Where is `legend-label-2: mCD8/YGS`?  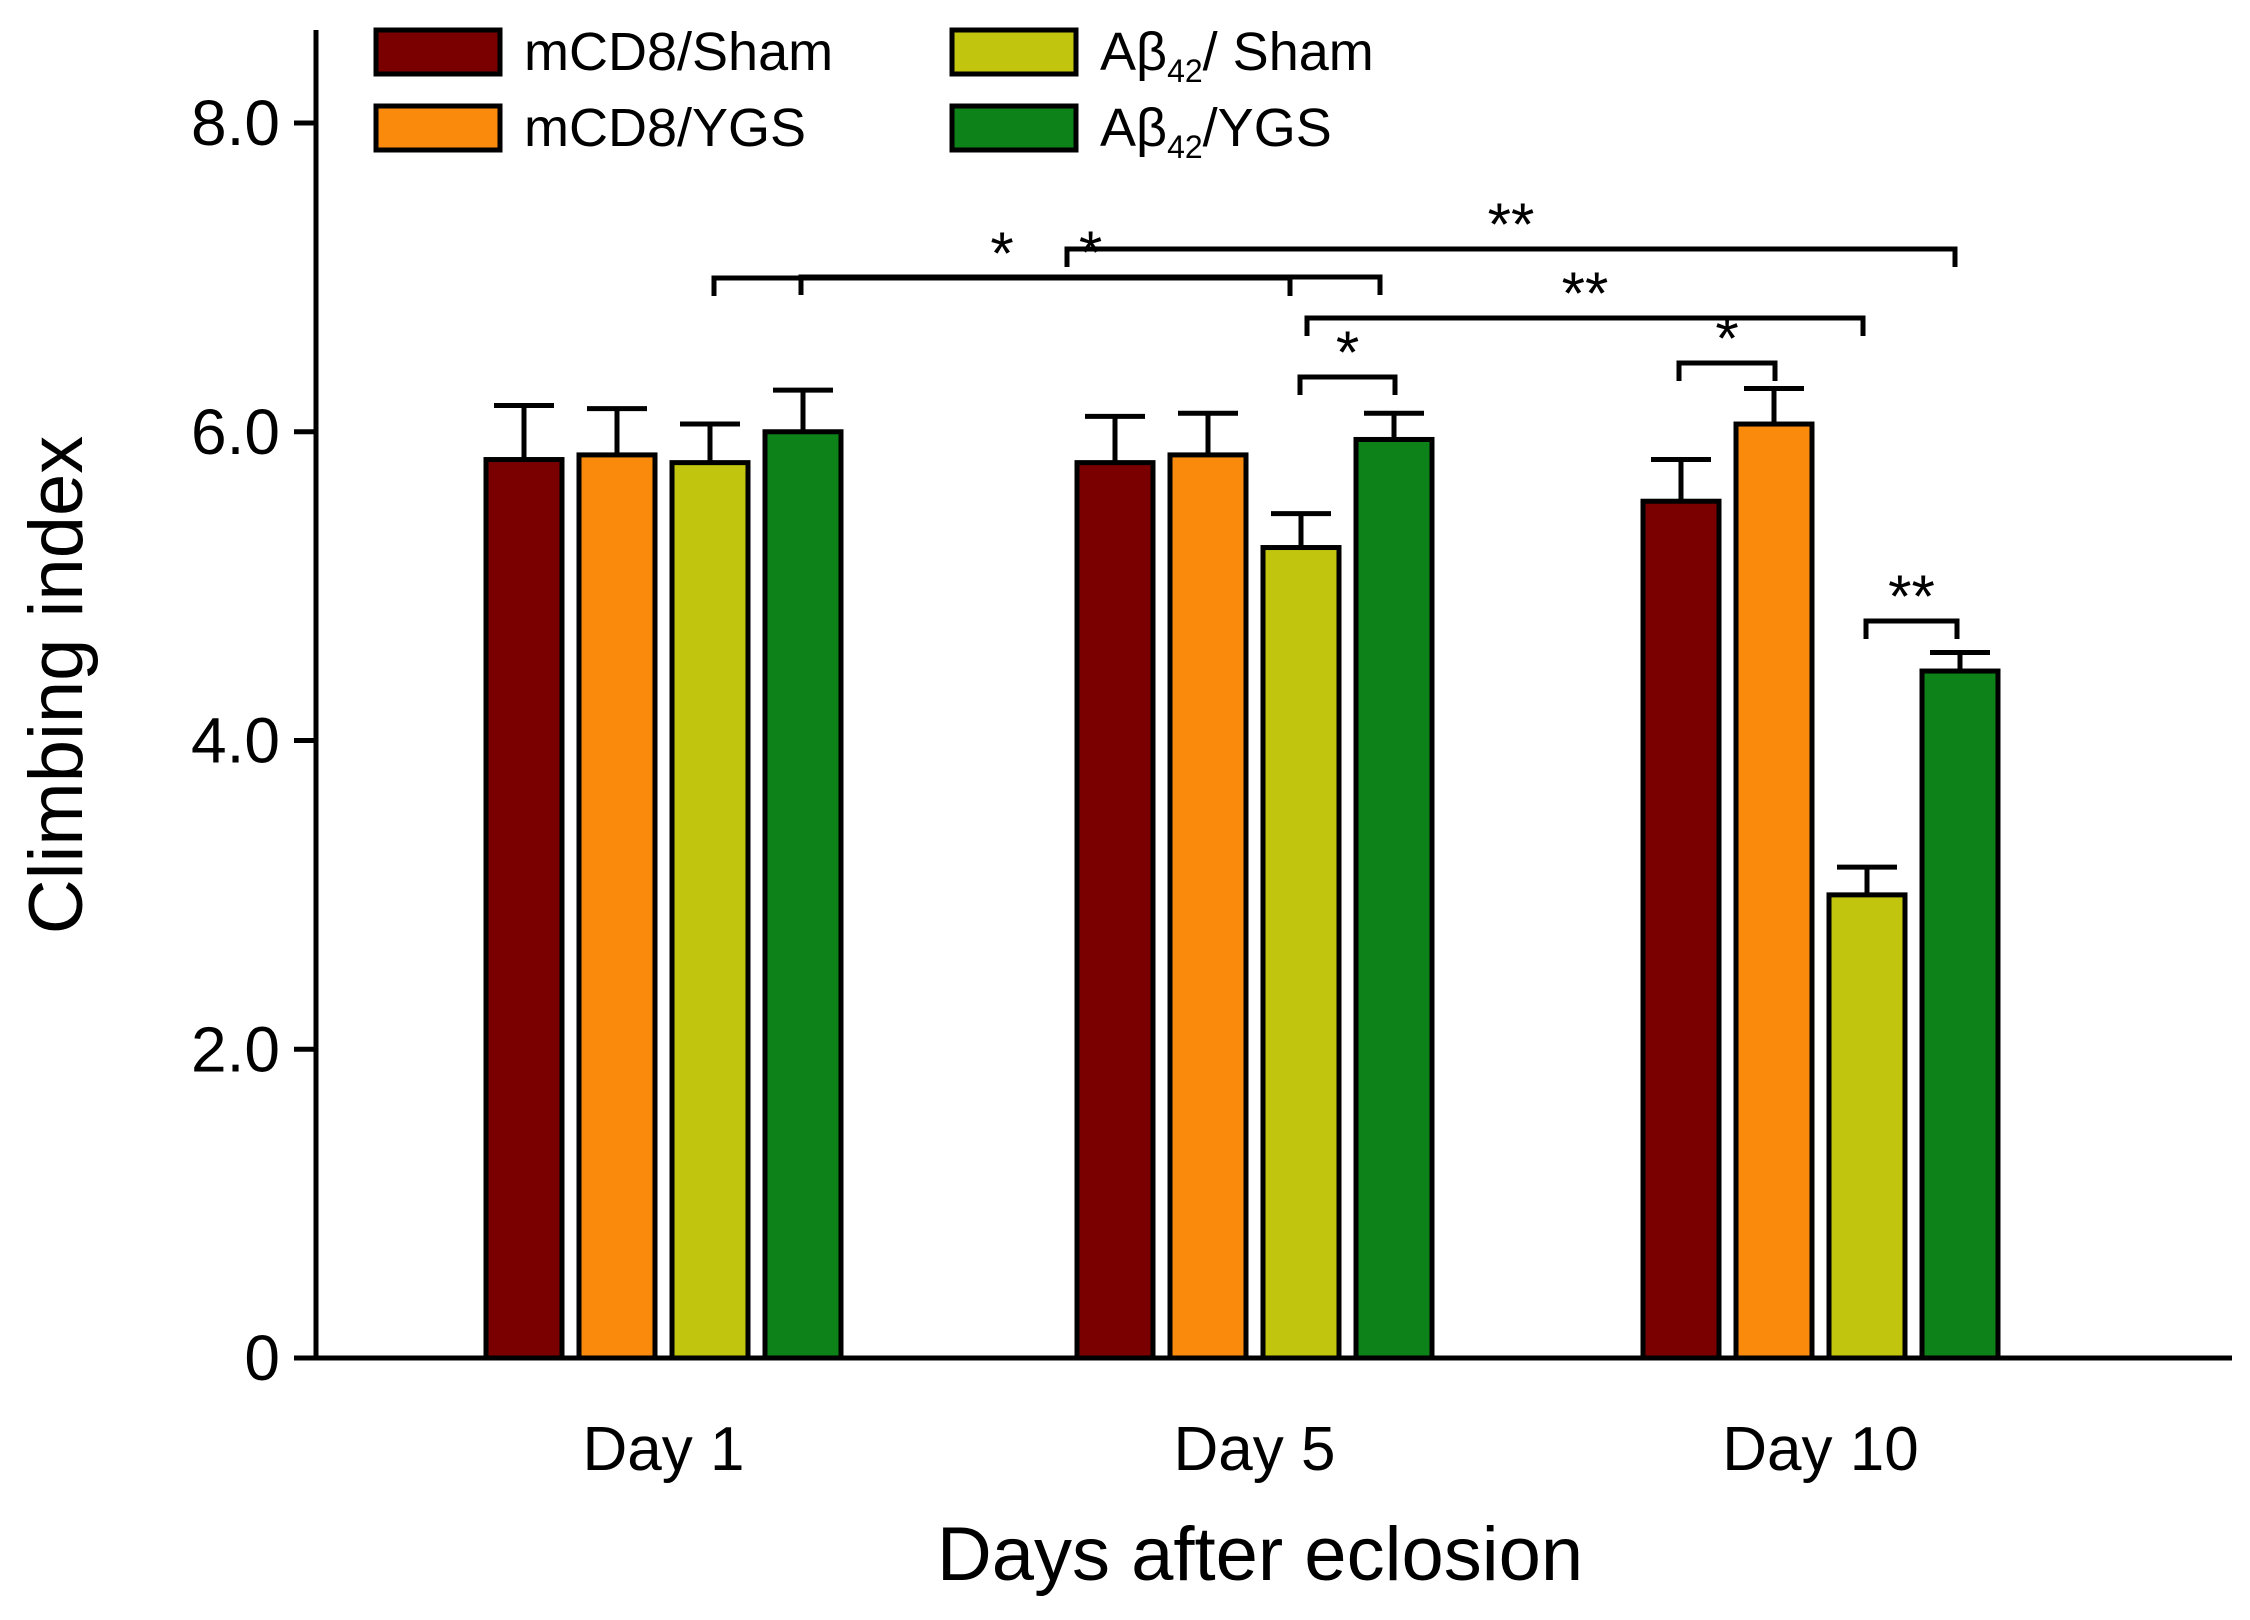
legend-label-2: mCD8/YGS is located at coordinates (665, 128).